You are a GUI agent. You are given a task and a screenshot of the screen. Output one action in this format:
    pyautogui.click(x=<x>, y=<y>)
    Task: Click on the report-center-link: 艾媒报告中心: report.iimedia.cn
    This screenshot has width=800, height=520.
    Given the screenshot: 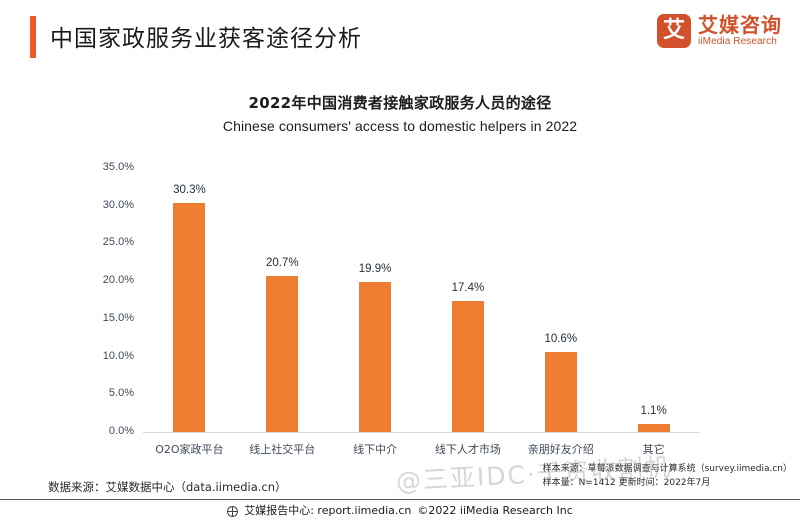 What is the action you would take?
    pyautogui.click(x=328, y=510)
    